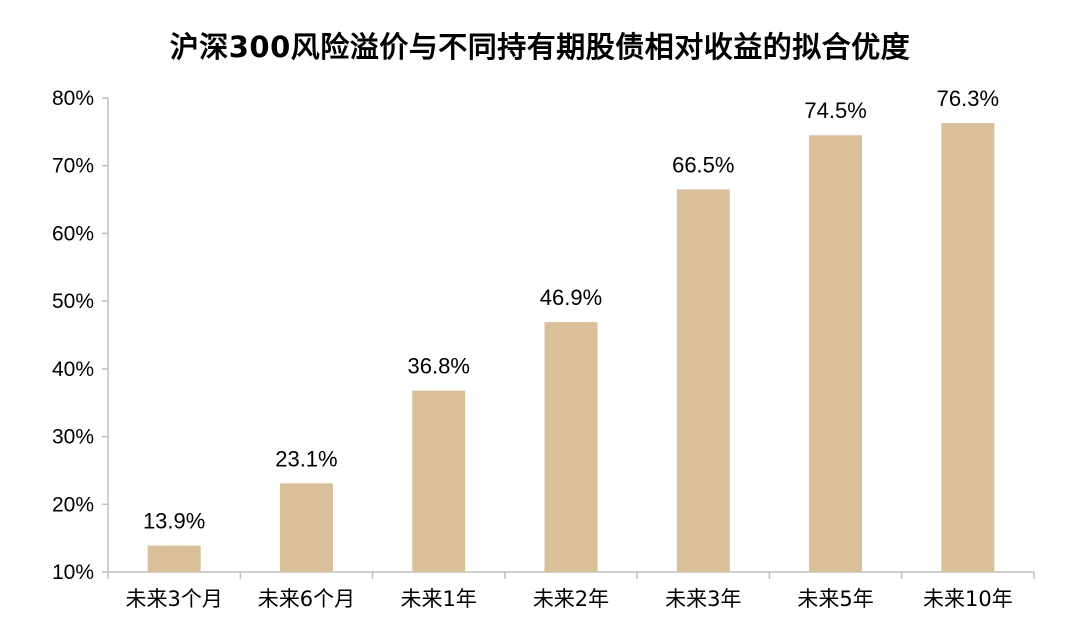 This screenshot has width=1080, height=628. Describe the element at coordinates (174, 521) in the screenshot. I see `data-label: 13.9%` at that location.